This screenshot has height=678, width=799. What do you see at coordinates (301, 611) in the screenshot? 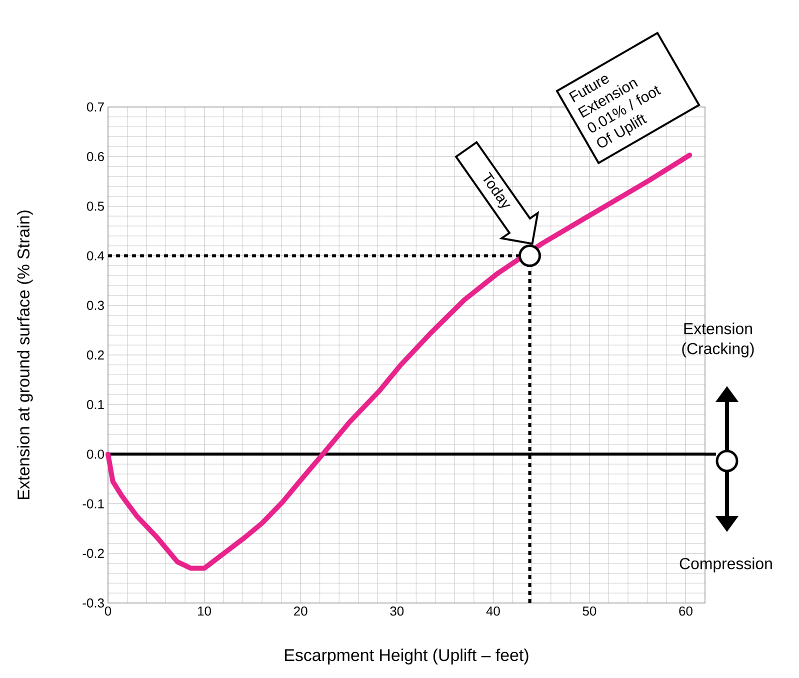
I see `x-tick-label: 20` at bounding box center [301, 611].